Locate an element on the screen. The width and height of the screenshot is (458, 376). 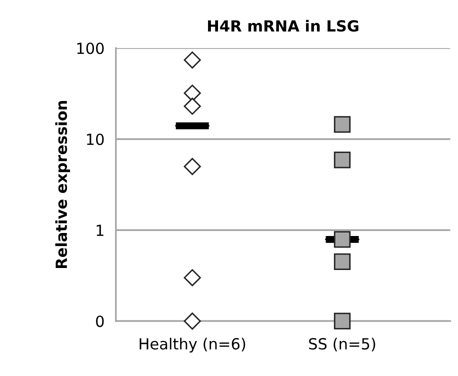
y-tick-label: 0 is located at coordinates (100, 322).